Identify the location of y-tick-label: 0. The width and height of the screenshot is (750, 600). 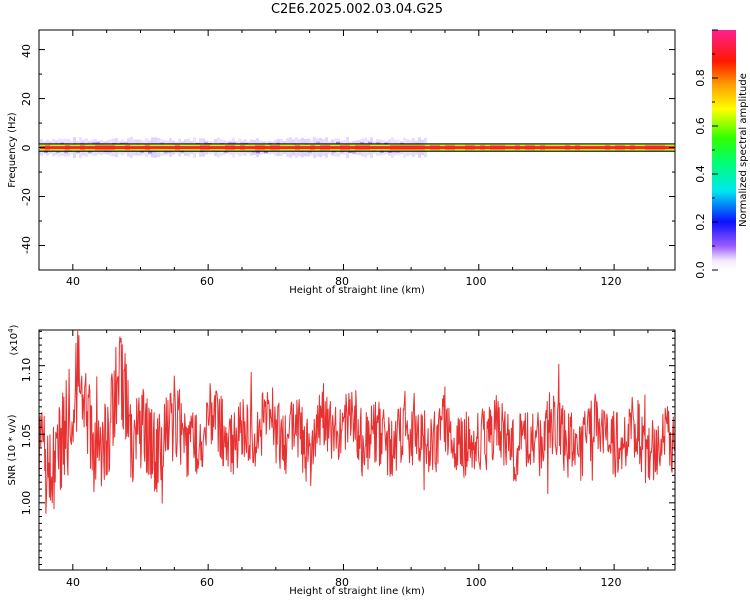
(26, 148).